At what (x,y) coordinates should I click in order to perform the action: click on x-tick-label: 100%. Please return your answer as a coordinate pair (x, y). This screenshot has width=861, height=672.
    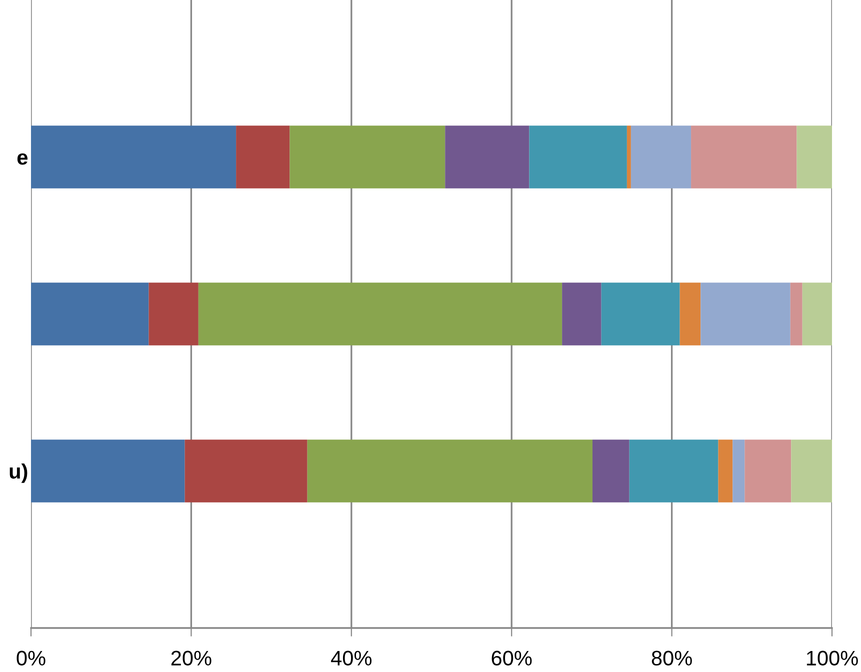
    Looking at the image, I should click on (832, 658).